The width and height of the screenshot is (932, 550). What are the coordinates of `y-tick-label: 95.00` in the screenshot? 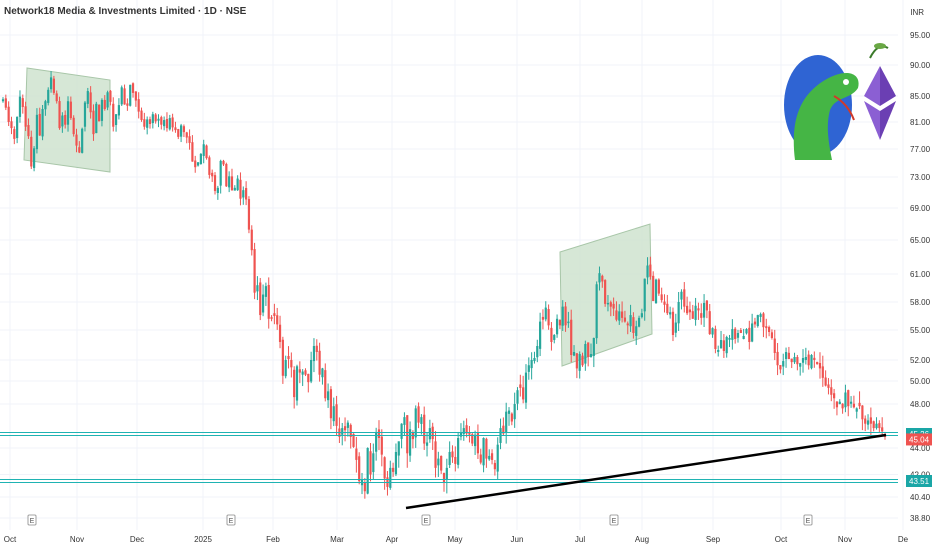 It's located at (920, 35).